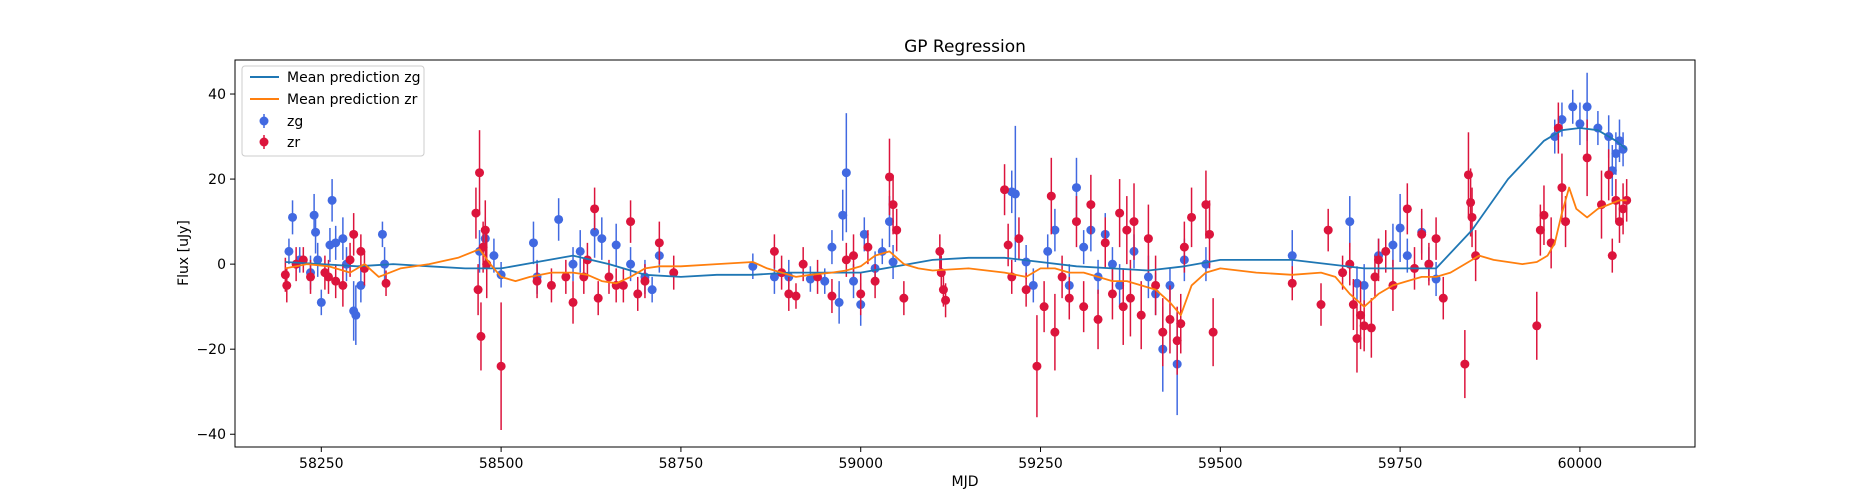  I want to click on x-tick-label: 58500, so click(501, 464).